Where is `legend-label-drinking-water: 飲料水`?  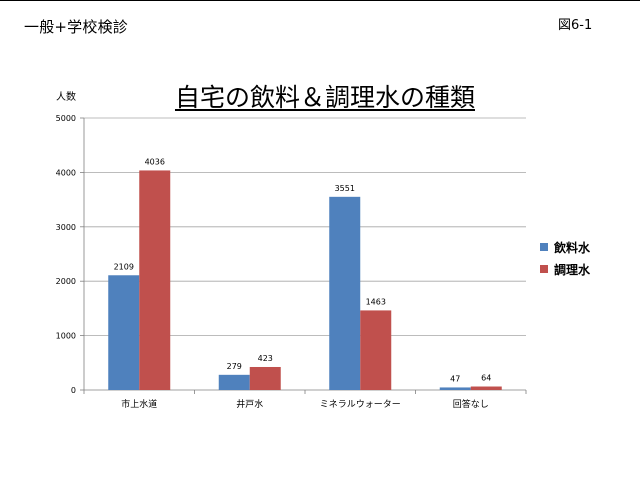
legend-label-drinking-water: 飲料水 is located at coordinates (572, 247).